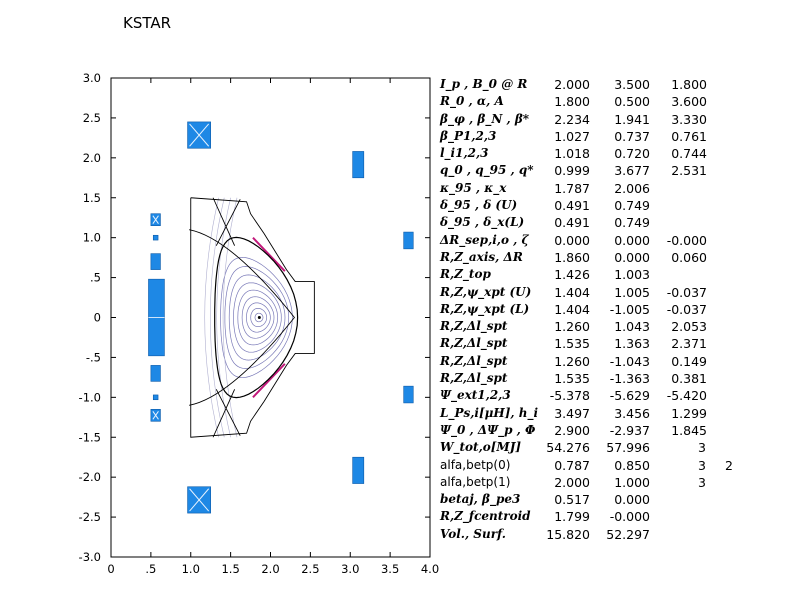 This screenshot has width=785, height=597. Describe the element at coordinates (689, 361) in the screenshot. I see `param-value: 0.149` at that location.